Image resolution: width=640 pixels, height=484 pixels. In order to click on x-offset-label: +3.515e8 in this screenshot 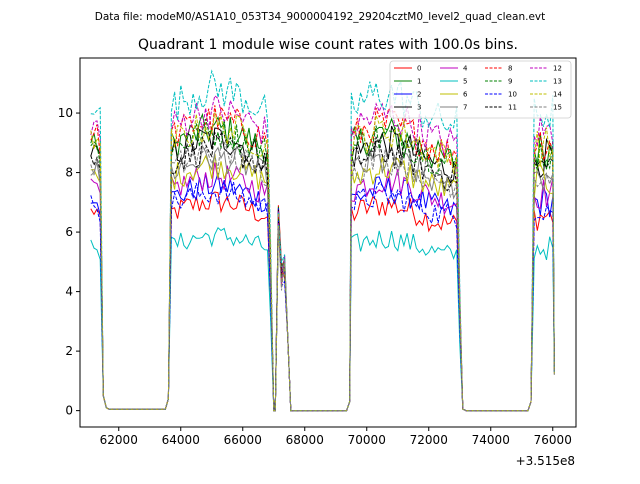, I will do `click(545, 461)`.